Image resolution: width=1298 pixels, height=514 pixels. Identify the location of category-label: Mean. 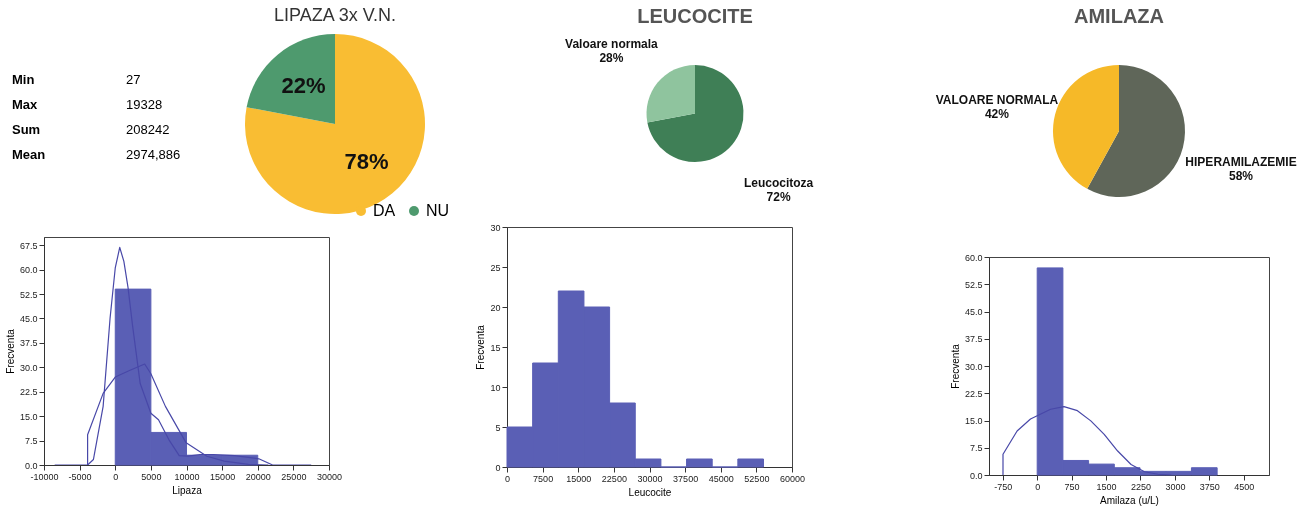
(29, 154).